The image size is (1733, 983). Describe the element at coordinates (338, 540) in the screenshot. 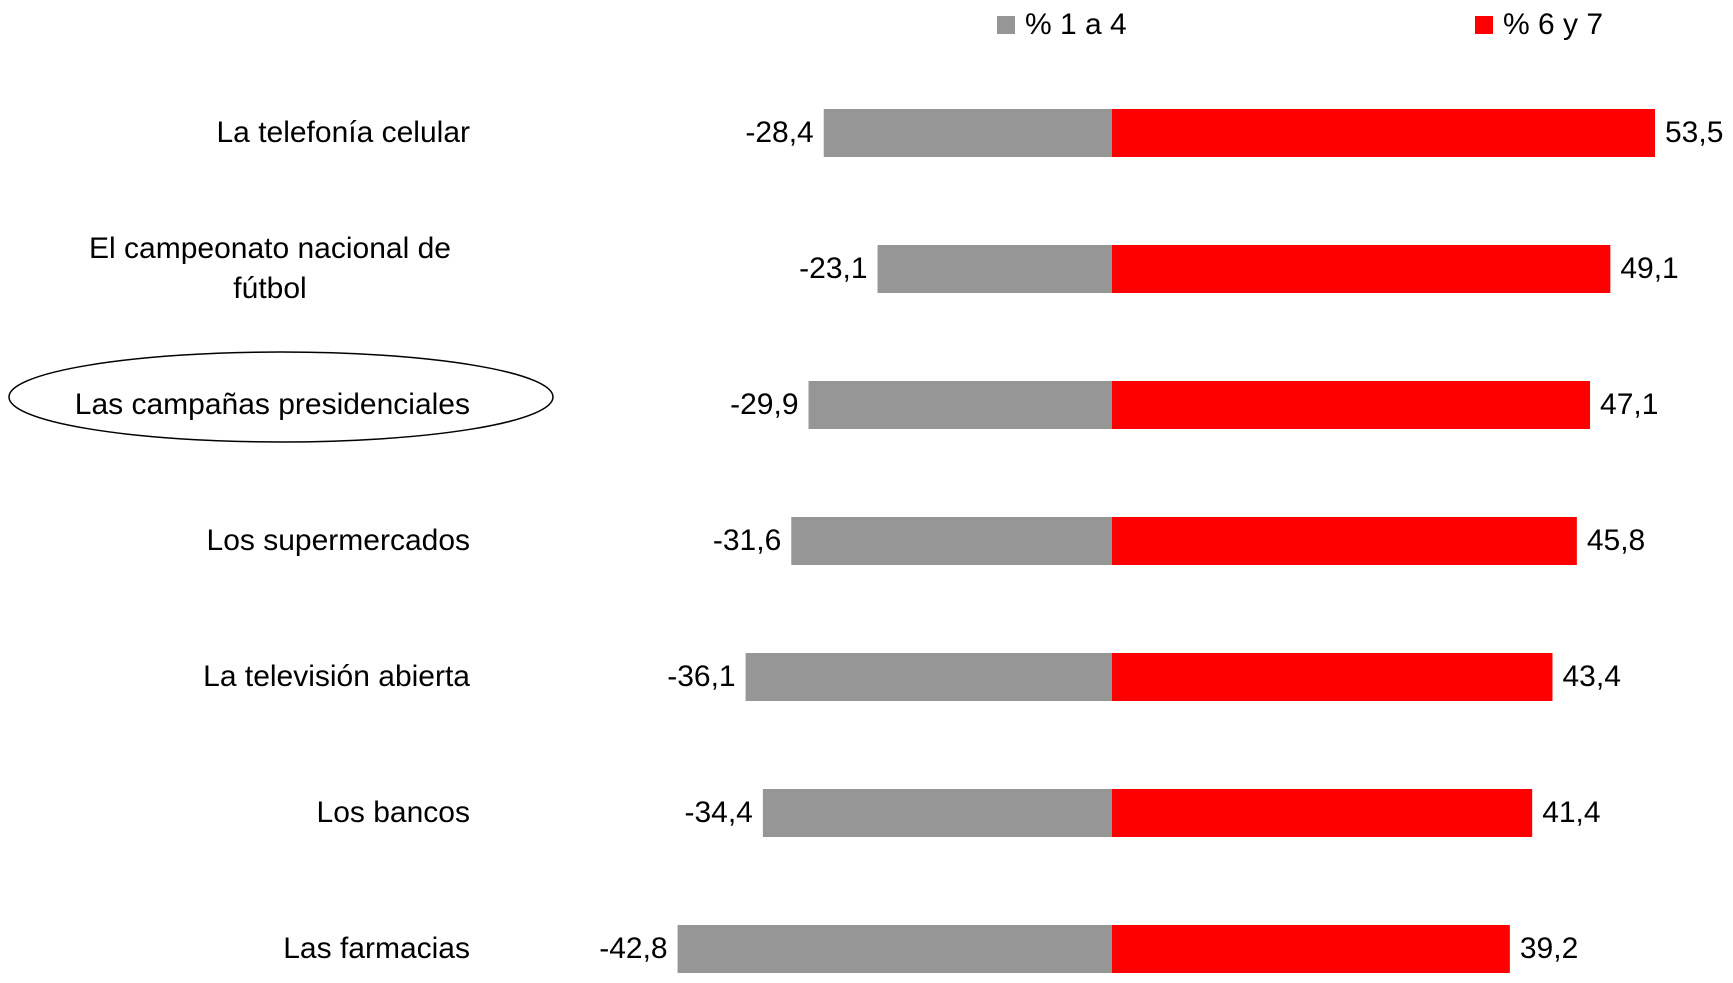

I see `category-text: Los supermercados` at that location.